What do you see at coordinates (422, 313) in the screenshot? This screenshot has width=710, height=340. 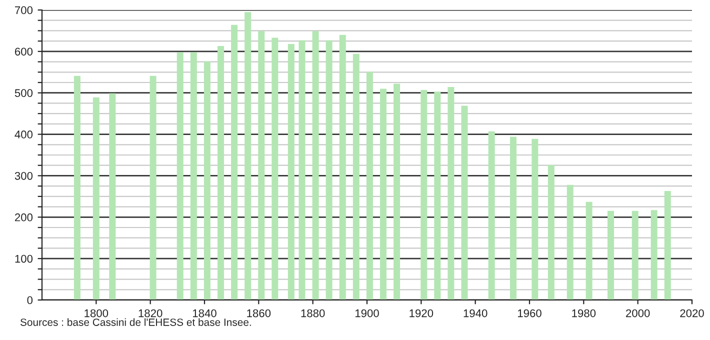 I see `x-tick-label: 1920` at bounding box center [422, 313].